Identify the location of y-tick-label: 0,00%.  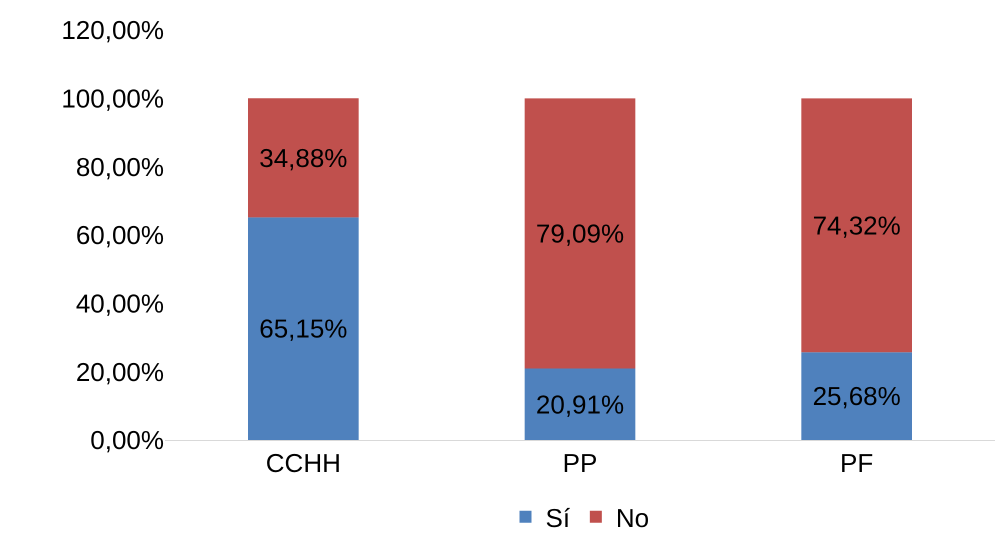
(127, 440).